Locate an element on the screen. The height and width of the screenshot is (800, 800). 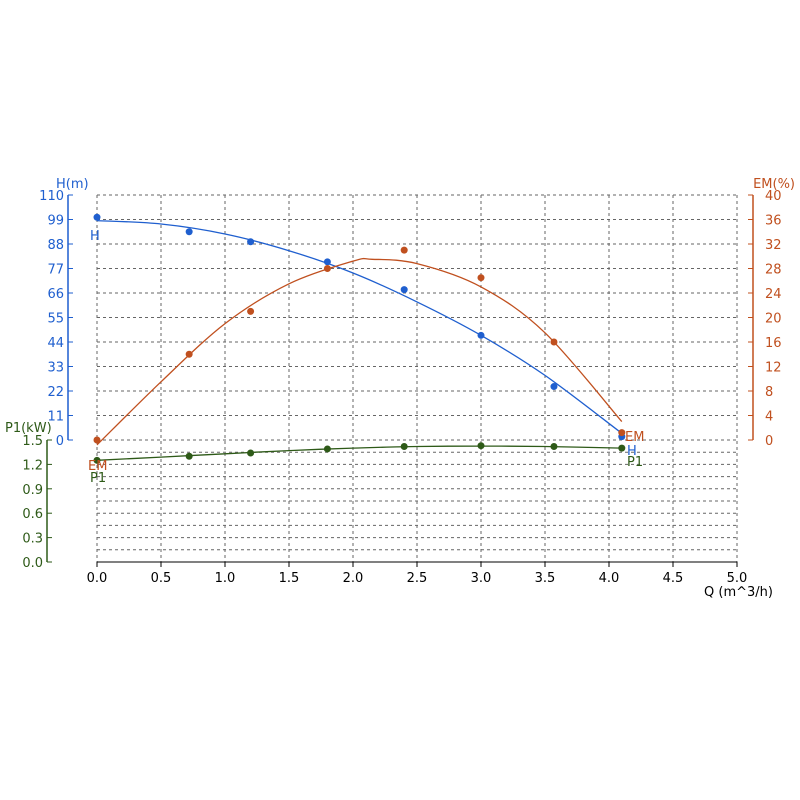
em-tick-label: 24 is located at coordinates (773, 294).